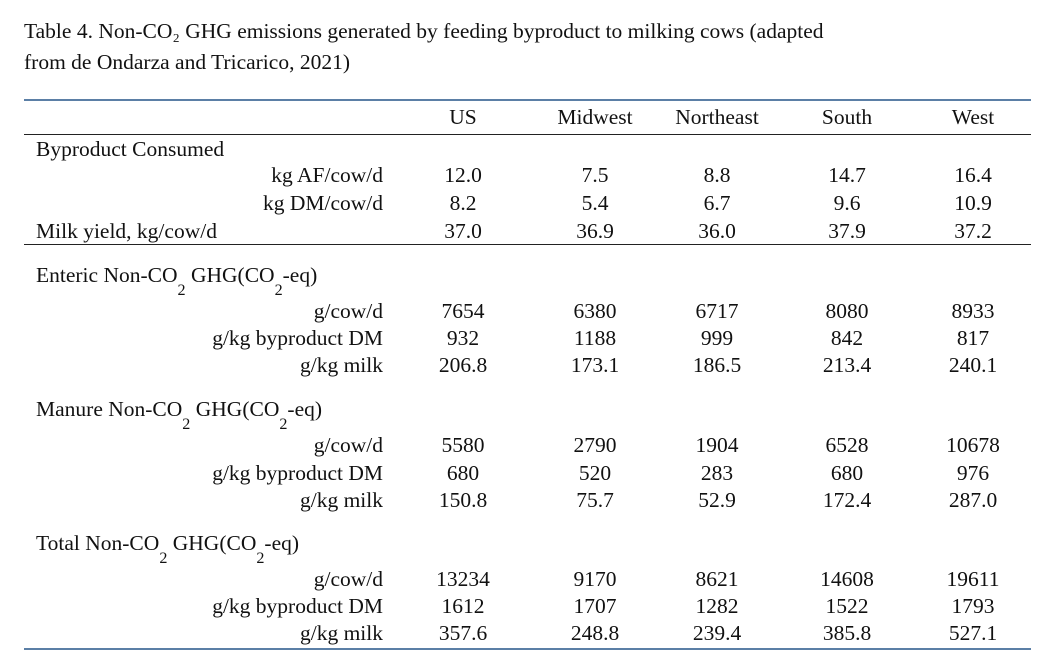  Describe the element at coordinates (717, 311) in the screenshot. I see `cell: 6717` at that location.